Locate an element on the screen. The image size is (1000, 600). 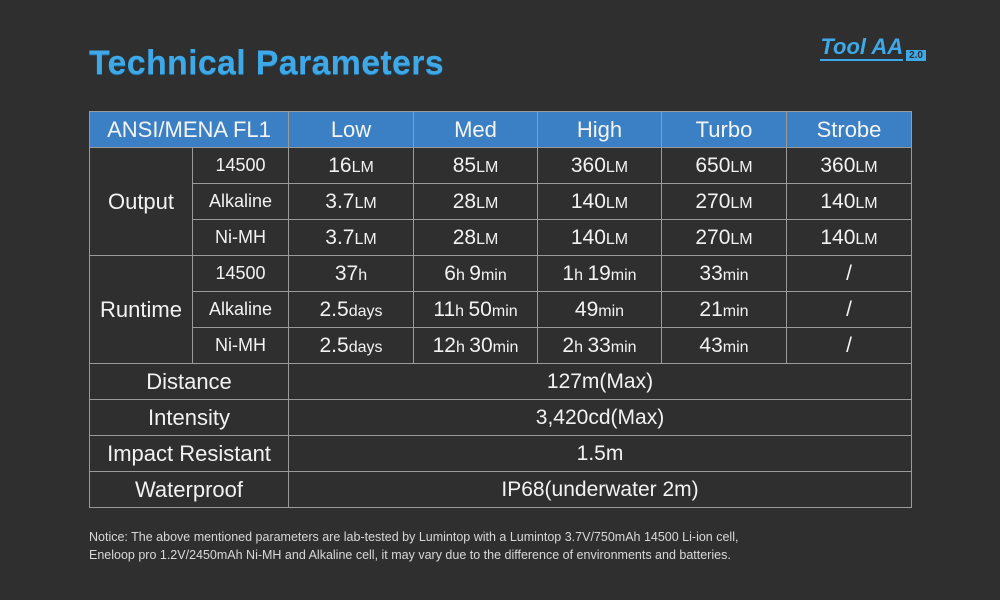
number: 85 is located at coordinates (464, 165).